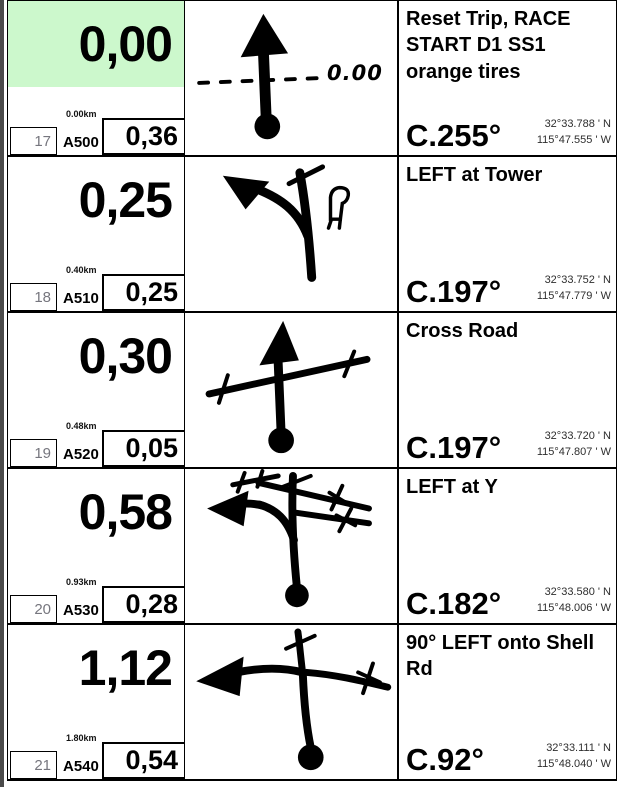  Describe the element at coordinates (125, 200) in the screenshot. I see `total-distance-value: 0,25` at that location.